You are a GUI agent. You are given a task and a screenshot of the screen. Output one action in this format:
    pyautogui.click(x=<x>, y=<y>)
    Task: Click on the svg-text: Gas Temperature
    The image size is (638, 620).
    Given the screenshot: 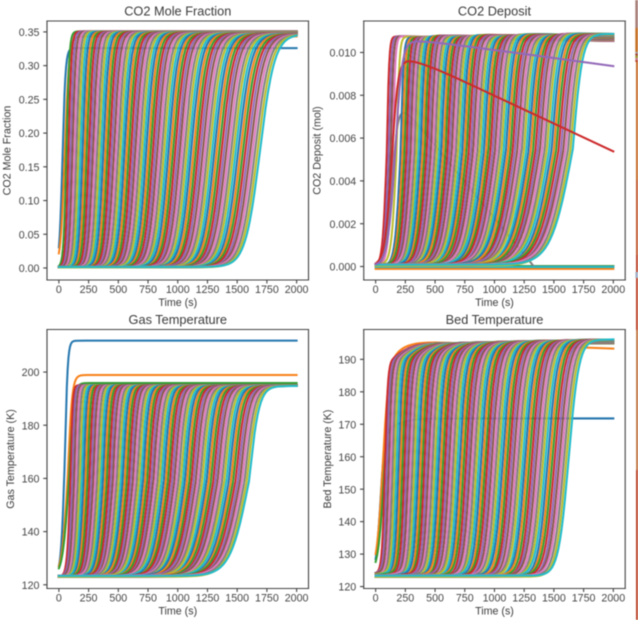 What is the action you would take?
    pyautogui.click(x=178, y=319)
    